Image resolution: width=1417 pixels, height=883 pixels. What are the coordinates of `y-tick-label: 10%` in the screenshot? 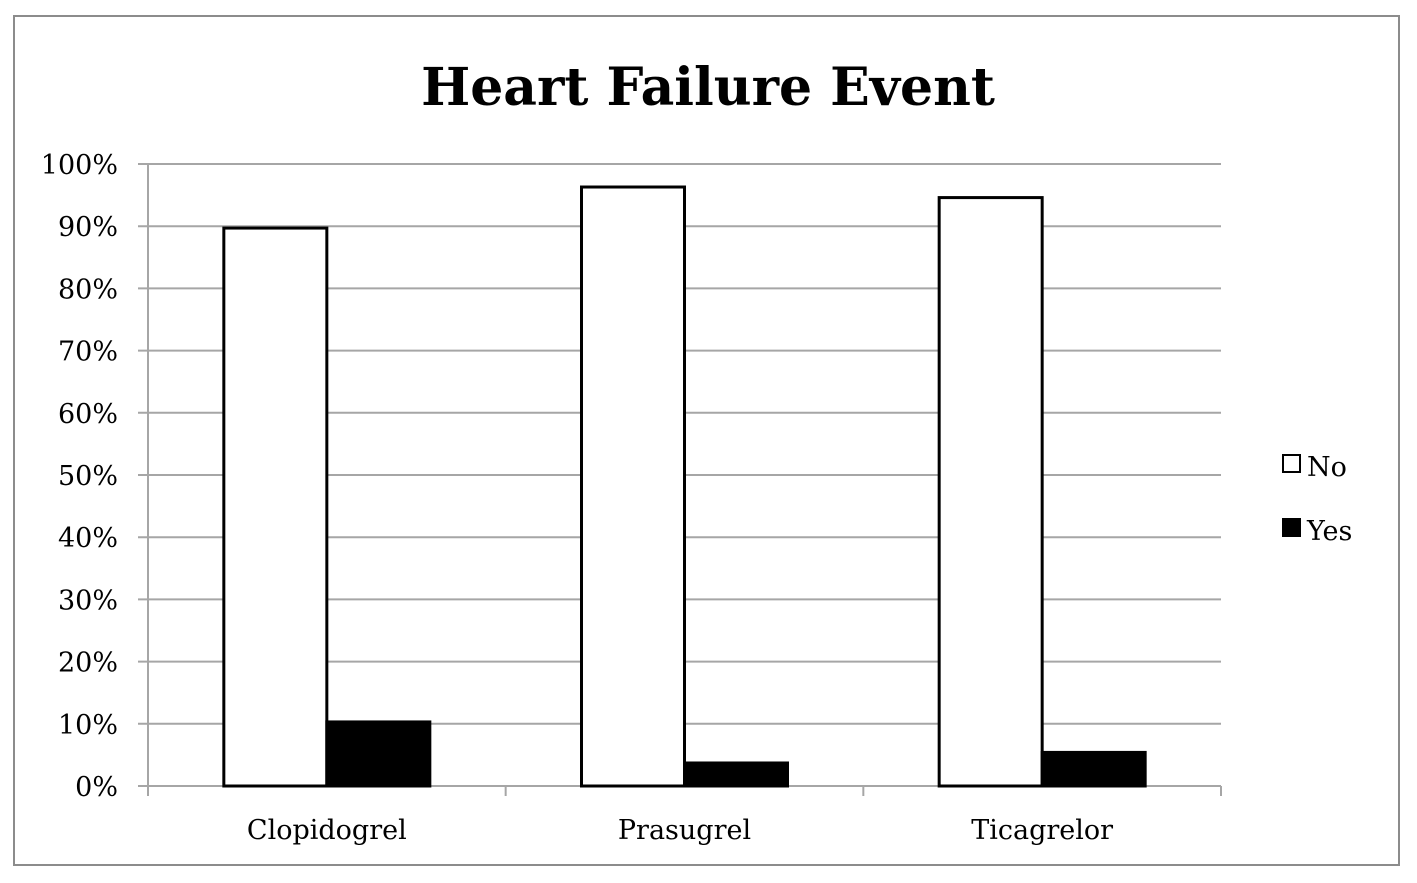 It's located at (88, 725).